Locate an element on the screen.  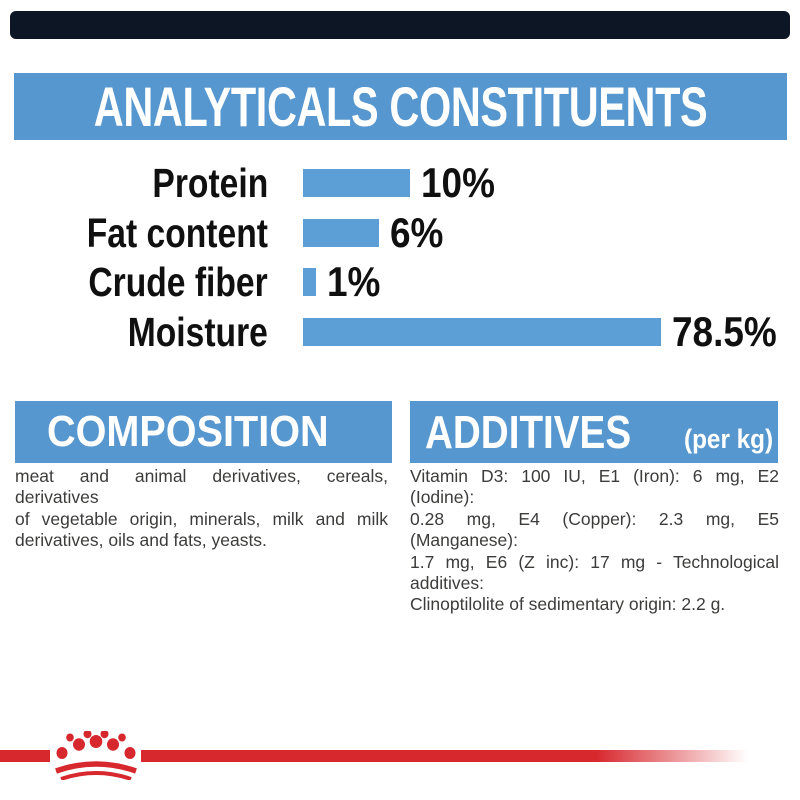
chart-row-label: Fat content is located at coordinates (177, 232).